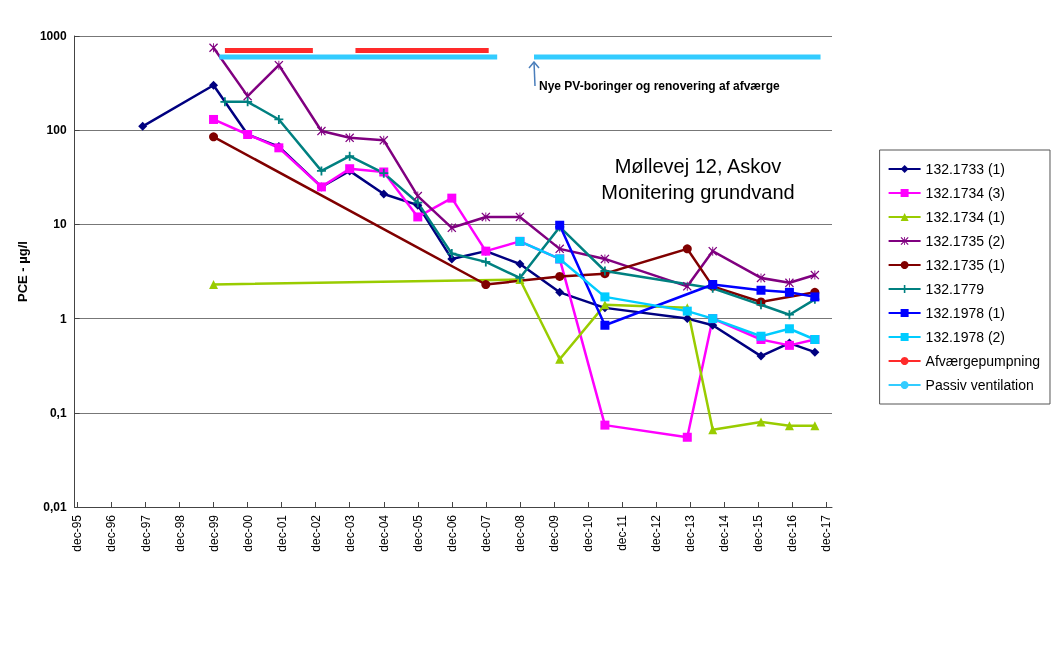 This screenshot has width=1064, height=657. I want to click on x-tick-label: dec-06, so click(451, 533).